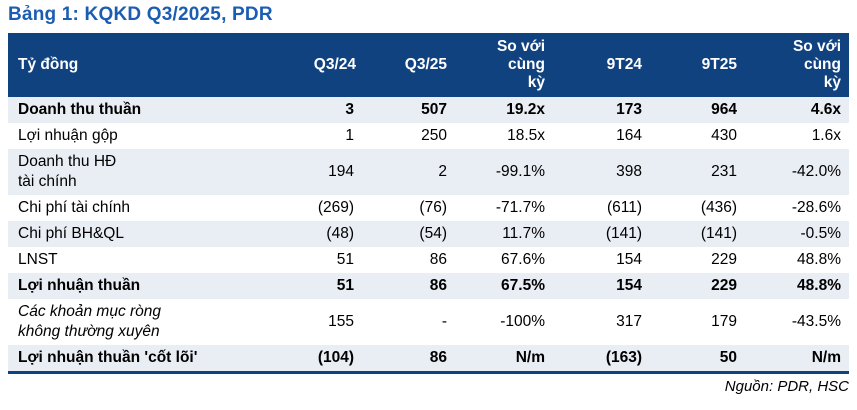 This screenshot has width=857, height=410. Describe the element at coordinates (408, 110) in the screenshot. I see `row-value: 507` at that location.